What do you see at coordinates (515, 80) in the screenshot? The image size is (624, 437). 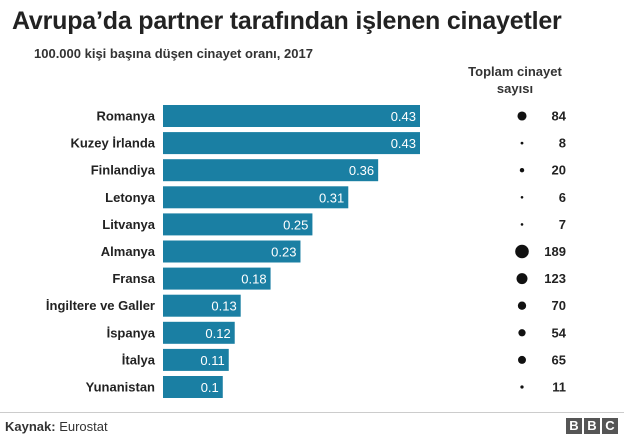 I see `count-column-header: Toplam cinayet sayısı` at bounding box center [515, 80].